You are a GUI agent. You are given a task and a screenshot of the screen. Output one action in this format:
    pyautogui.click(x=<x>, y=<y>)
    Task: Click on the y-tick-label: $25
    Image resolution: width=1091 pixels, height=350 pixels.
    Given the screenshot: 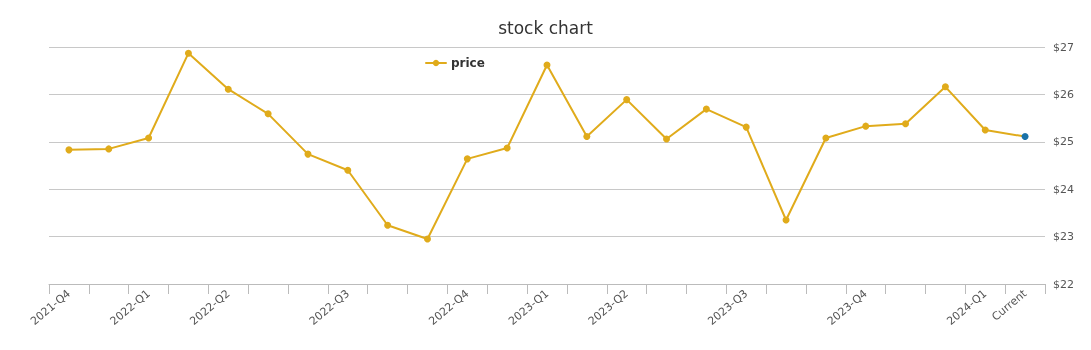 What is the action you would take?
    pyautogui.click(x=1063, y=142)
    